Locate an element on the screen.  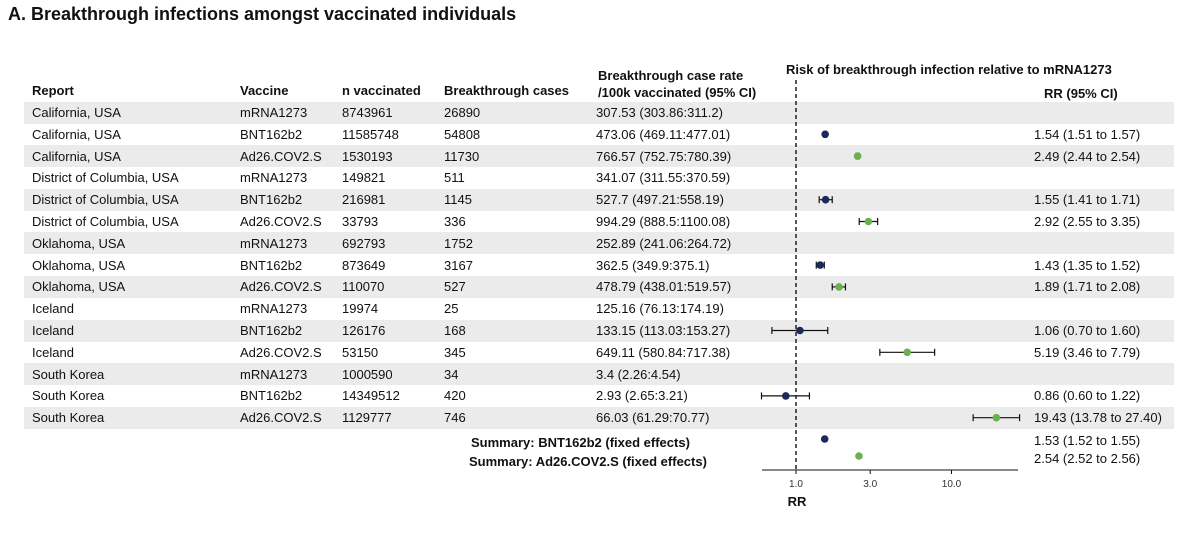
cell-n-vaccinated: 1530193 is located at coordinates (367, 156).